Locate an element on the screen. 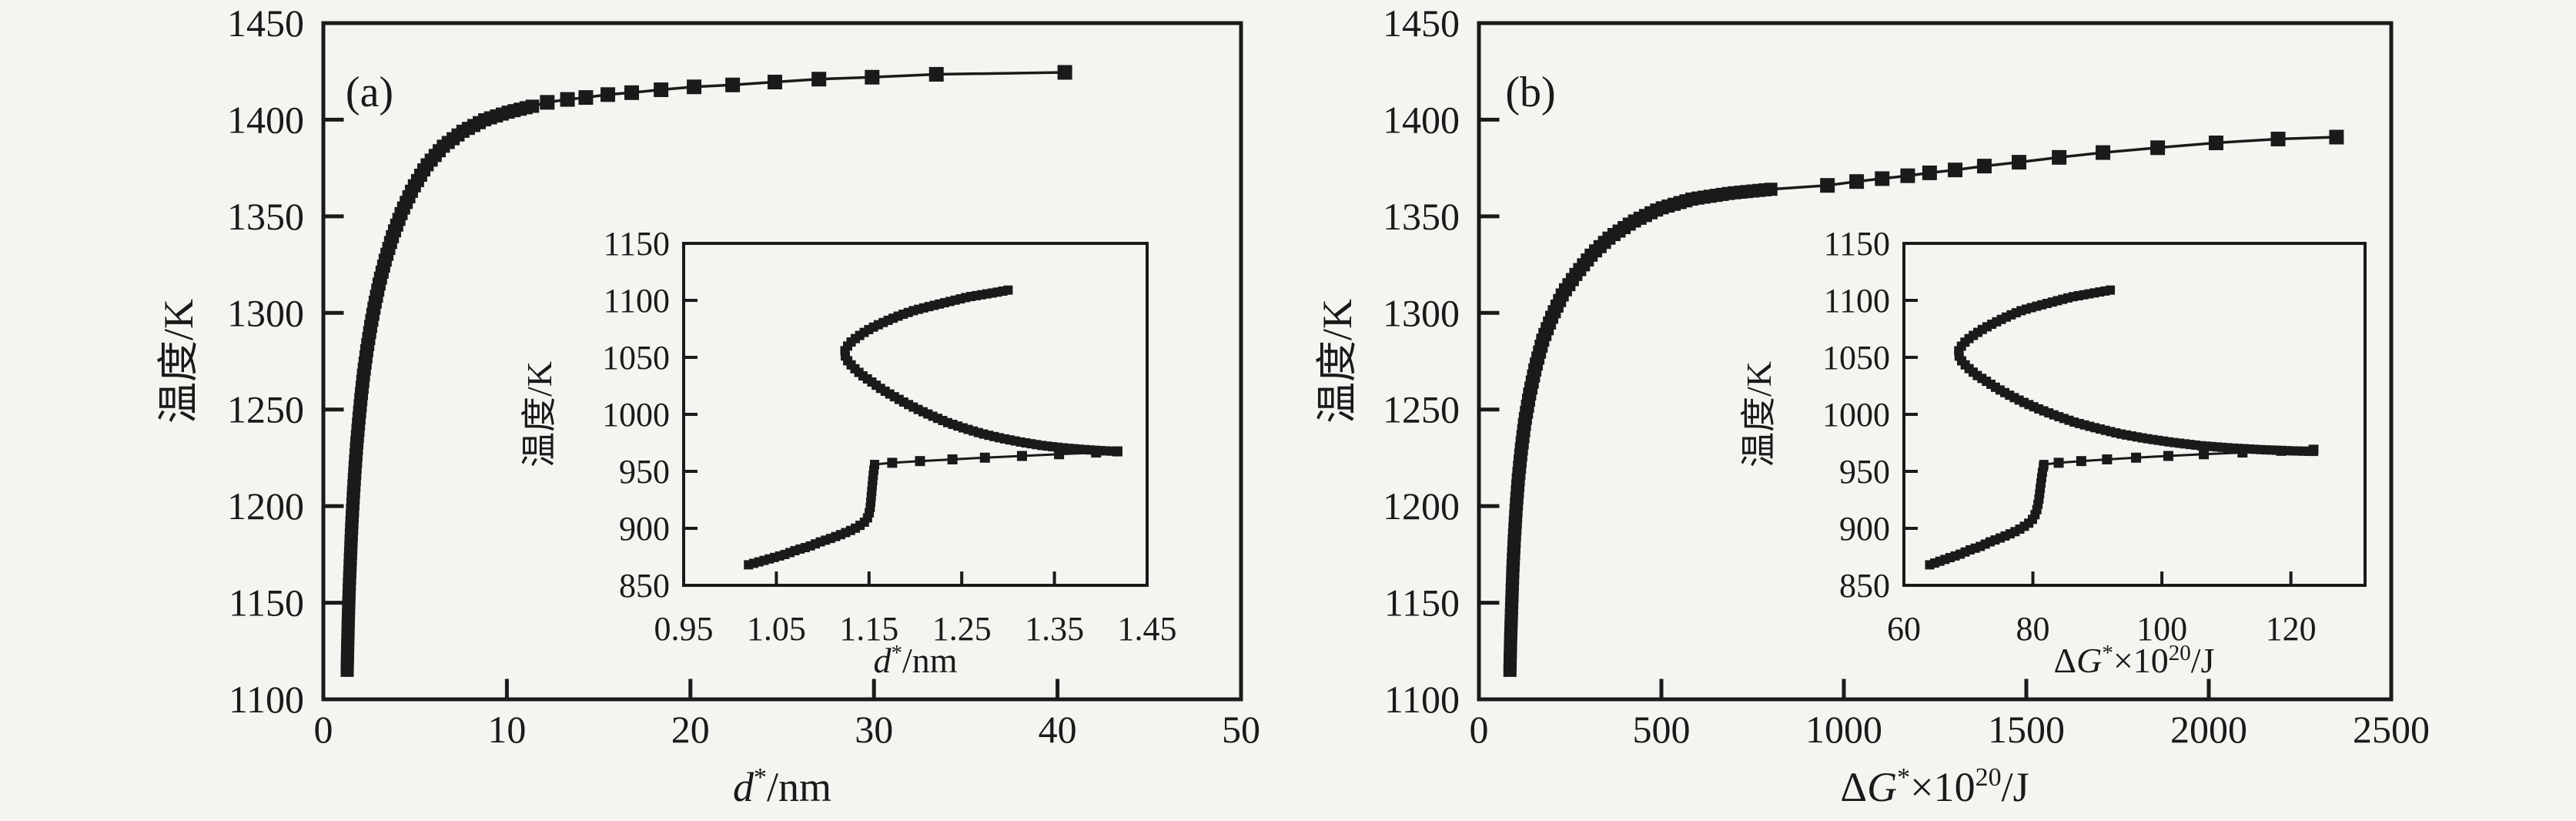  x-tick-label: 100 is located at coordinates (2161, 629).